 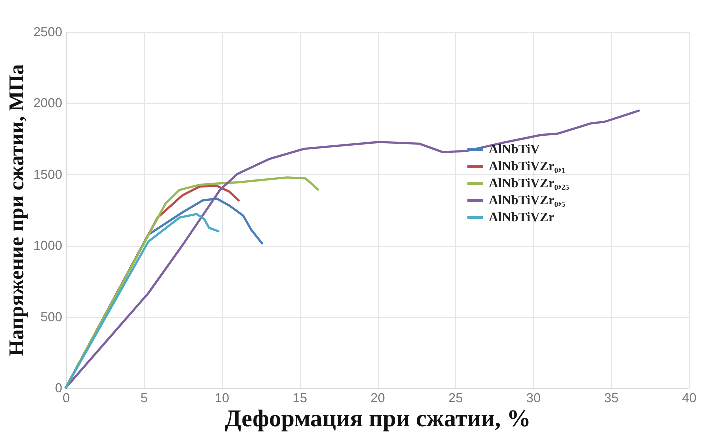 What do you see at coordinates (515, 149) in the screenshot?
I see `legend-label: AlNbTiV` at bounding box center [515, 149].